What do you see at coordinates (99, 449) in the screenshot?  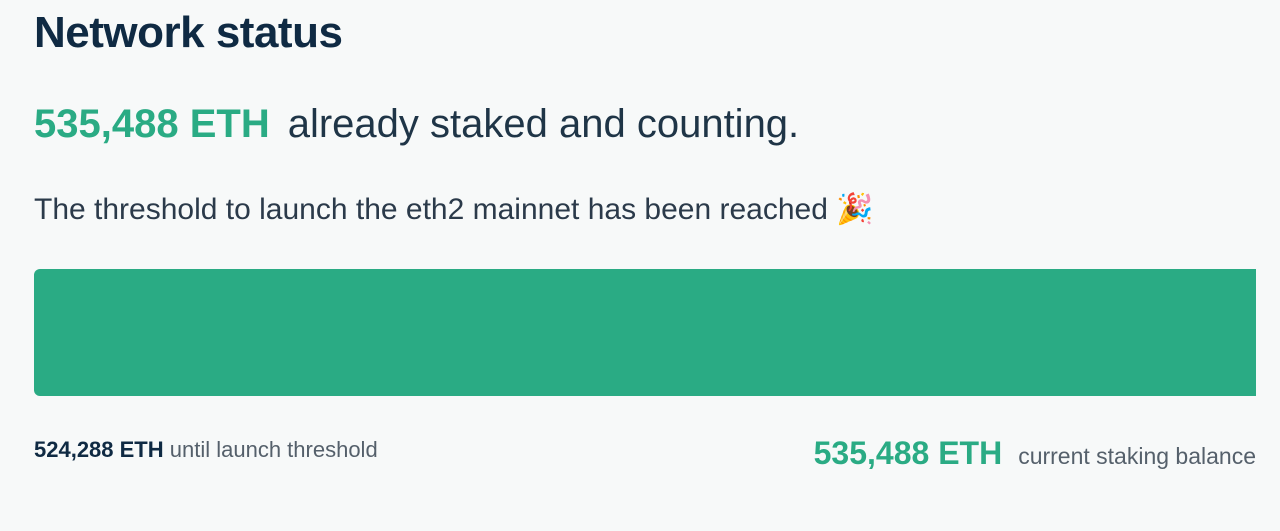 I see `threshold-amount: 524,288 ETH` at bounding box center [99, 449].